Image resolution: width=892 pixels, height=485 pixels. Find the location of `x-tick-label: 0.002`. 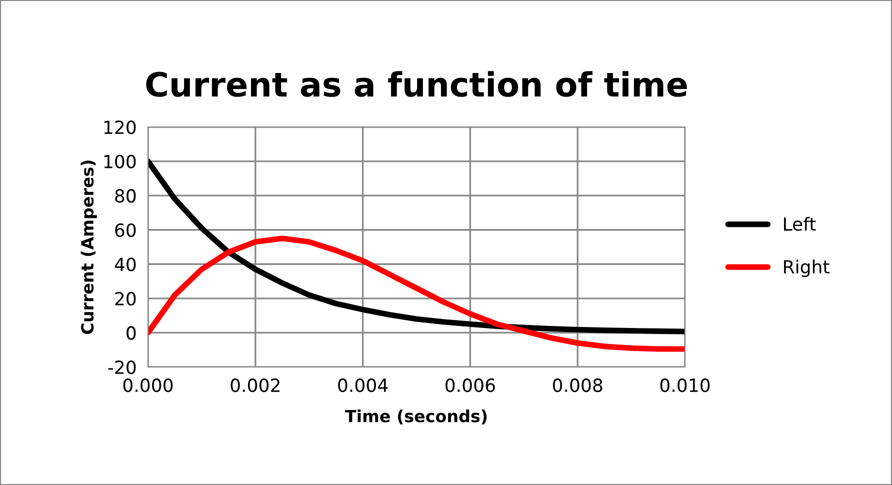

x-tick-label: 0.002 is located at coordinates (255, 385).